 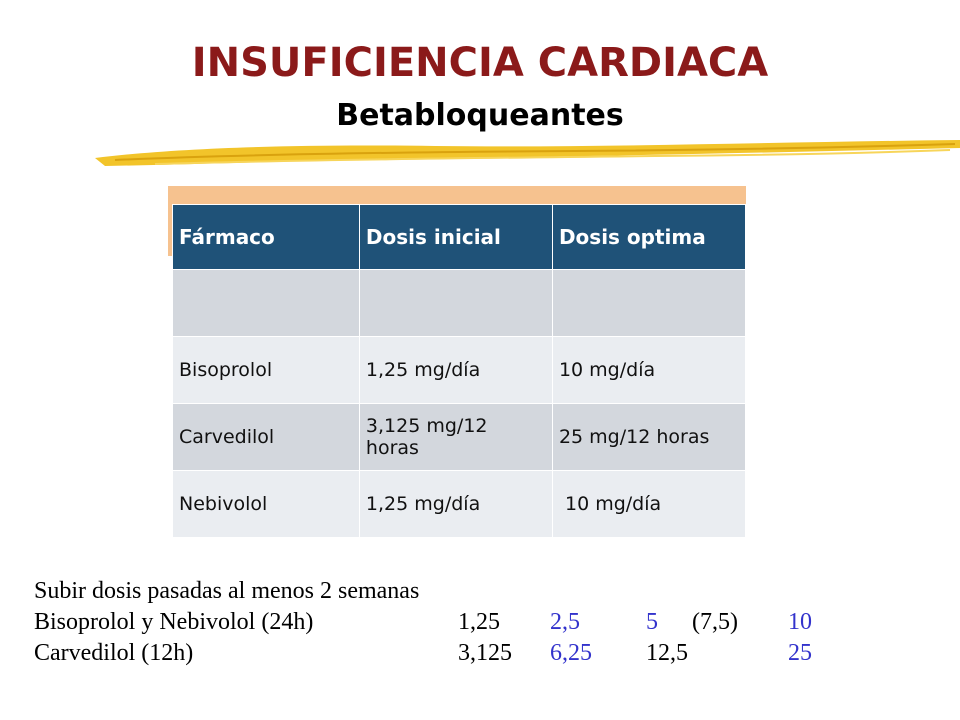 What do you see at coordinates (667, 653) in the screenshot?
I see `schedule-step: 12,5` at bounding box center [667, 653].